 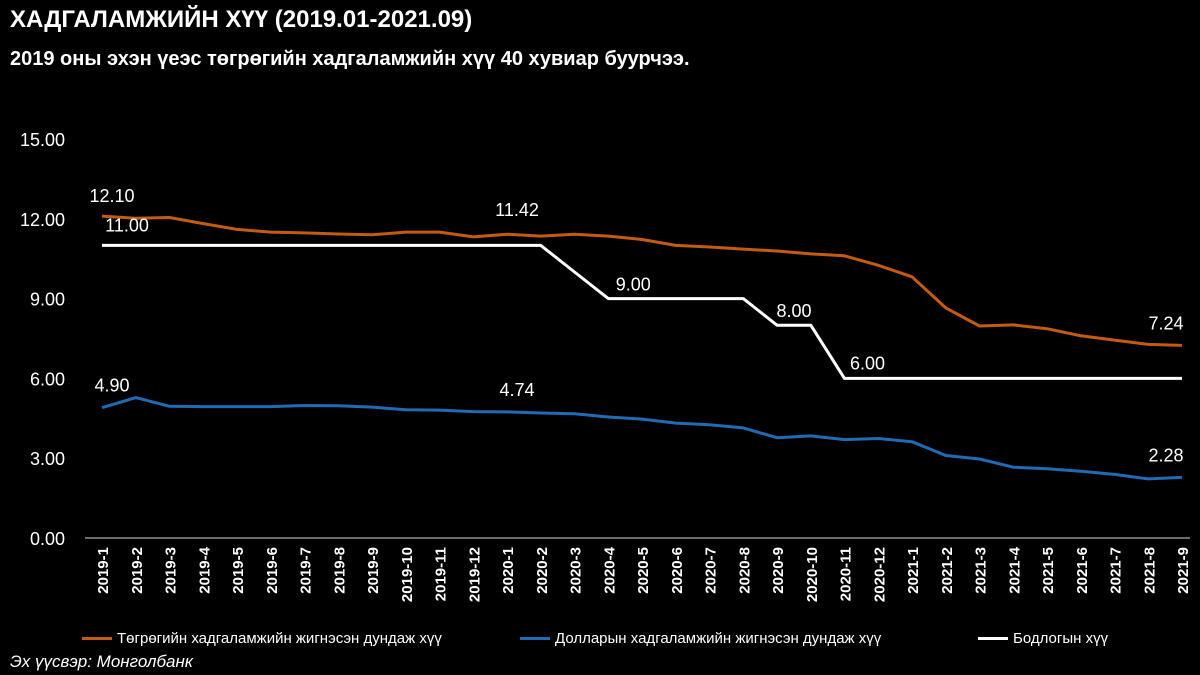 I want to click on x-tick-label: 2021-3, so click(x=981, y=570).